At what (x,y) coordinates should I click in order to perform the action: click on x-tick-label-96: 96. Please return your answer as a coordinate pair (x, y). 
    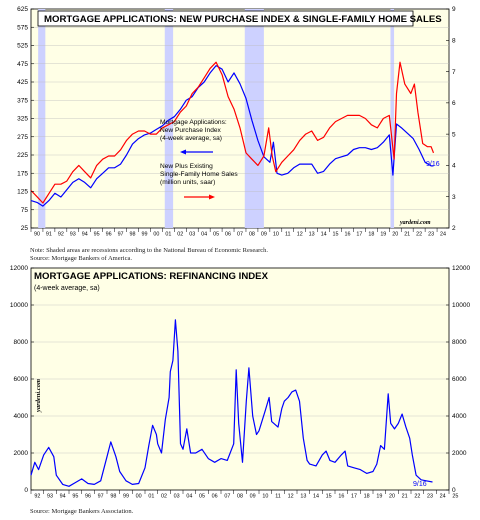
    Looking at the image, I should click on (88, 497).